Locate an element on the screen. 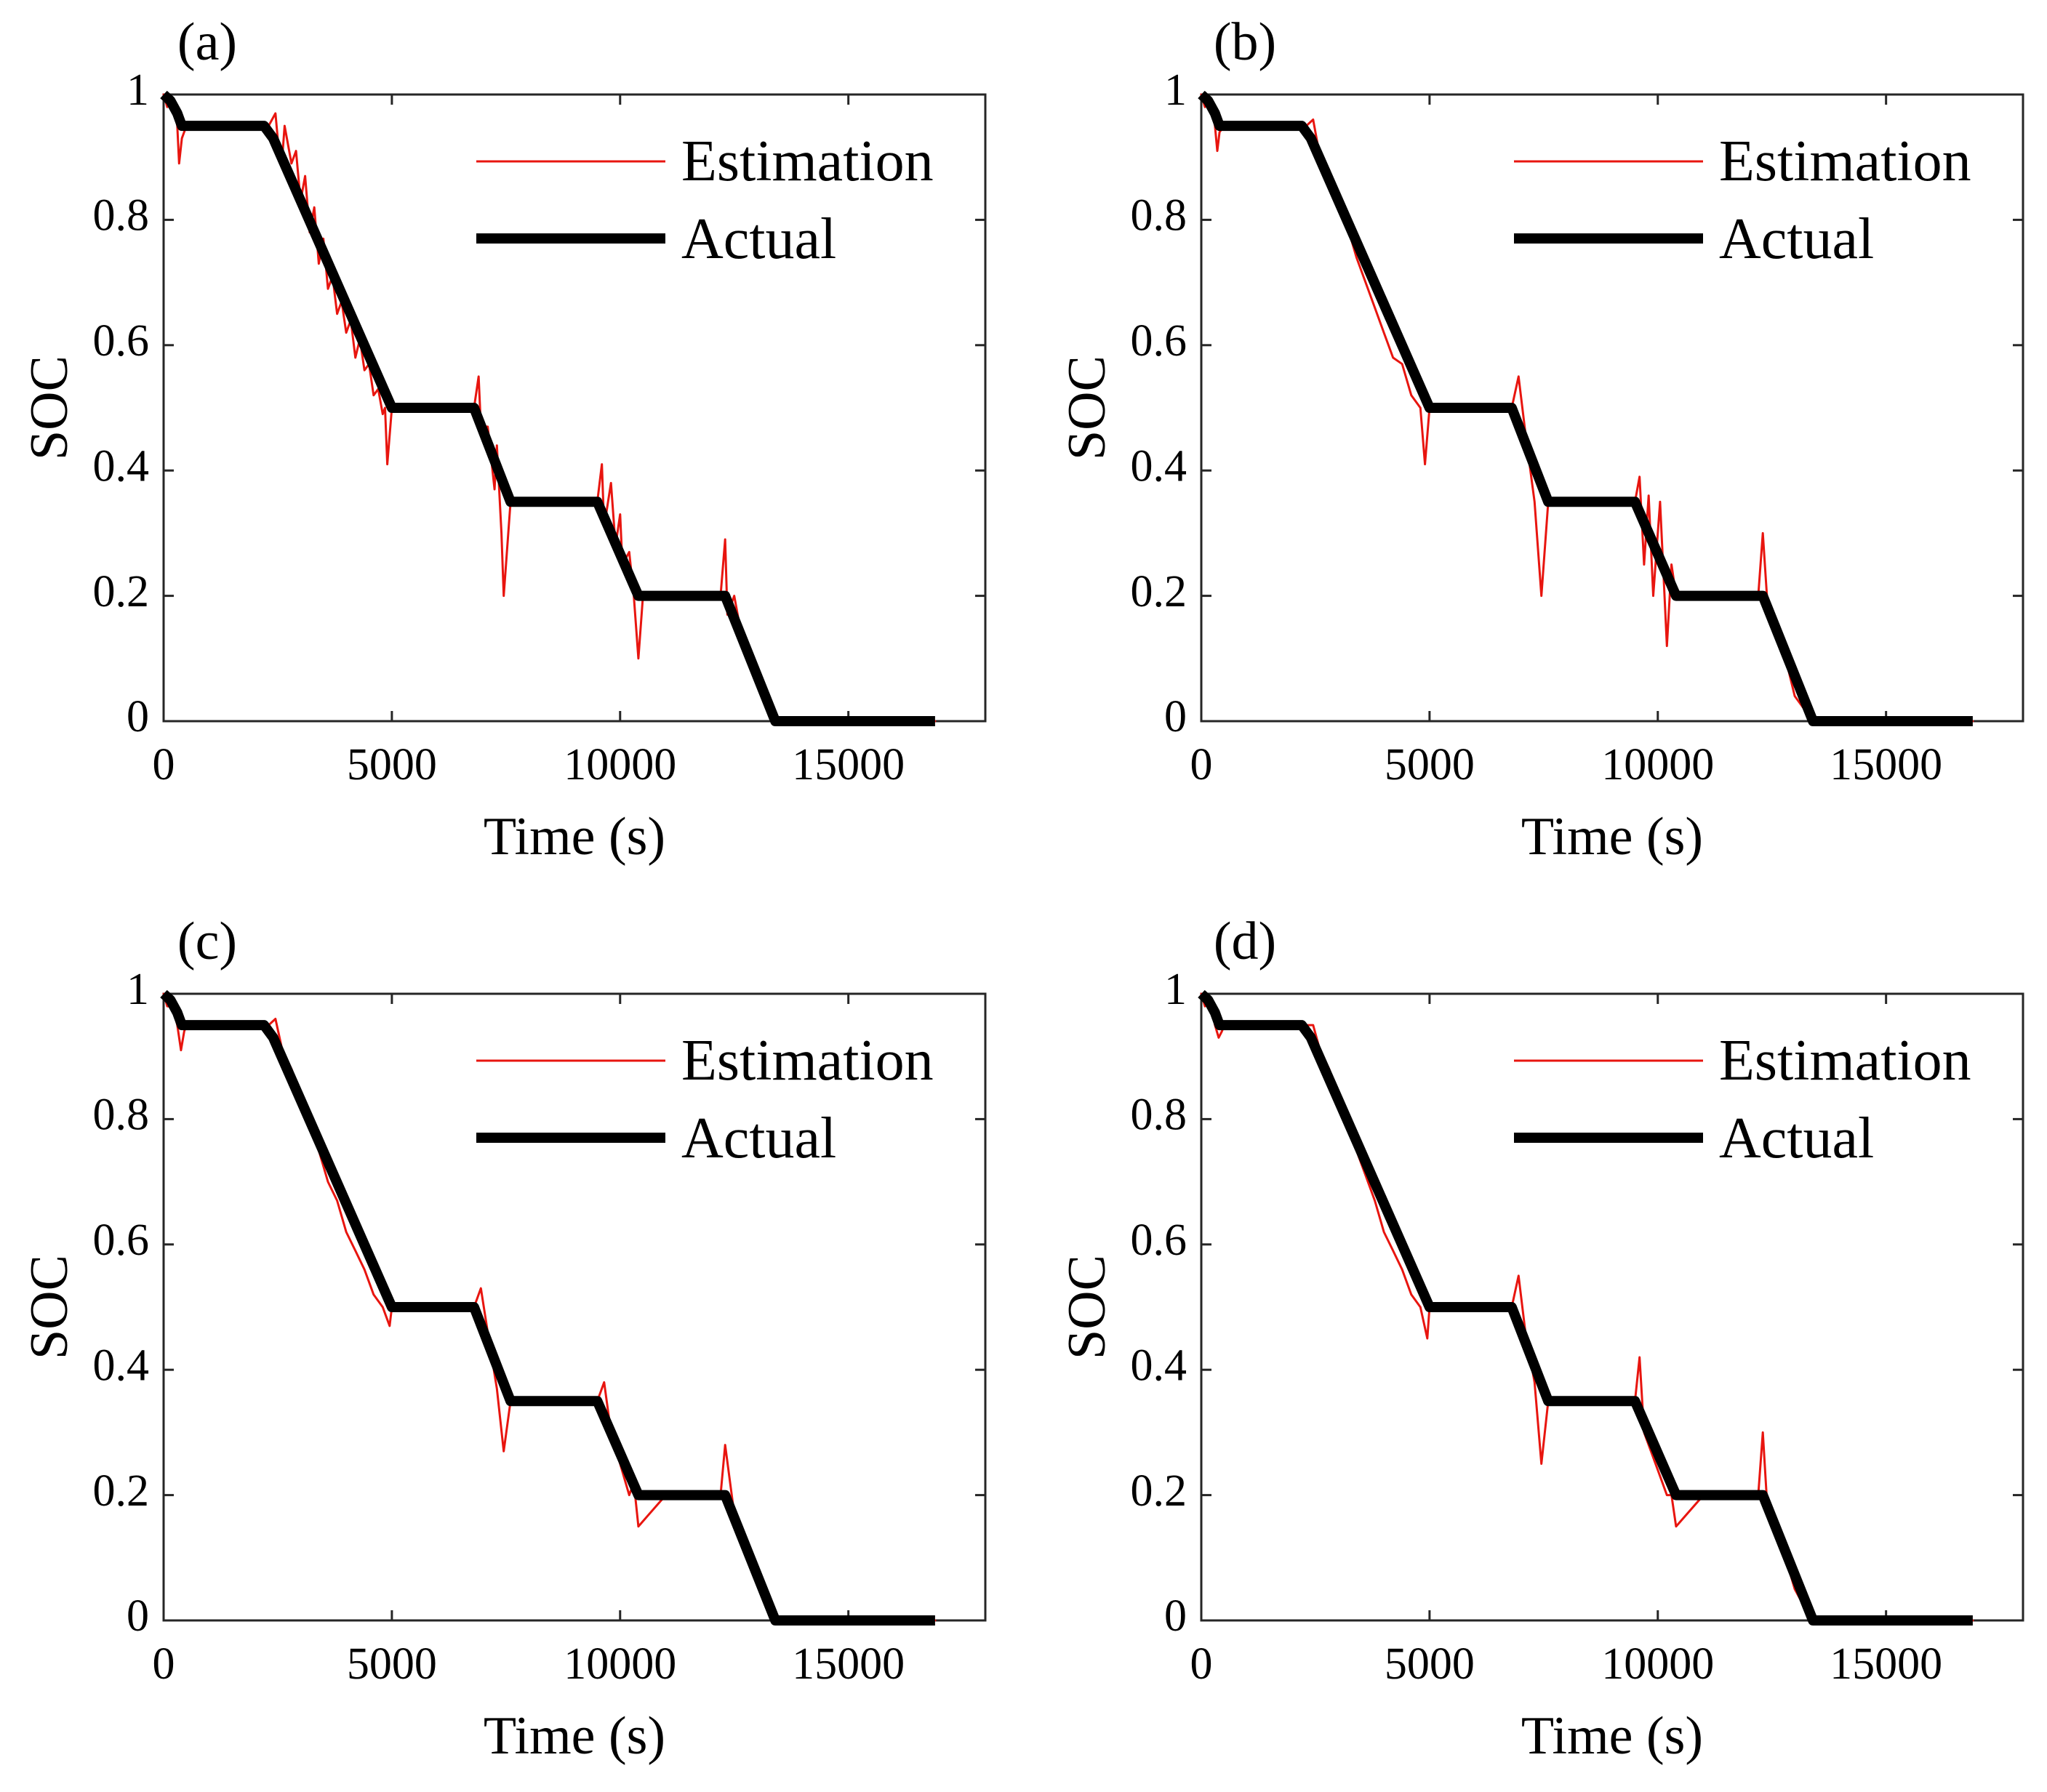 The image size is (2047, 1792). panel-label: (c) is located at coordinates (207, 941).